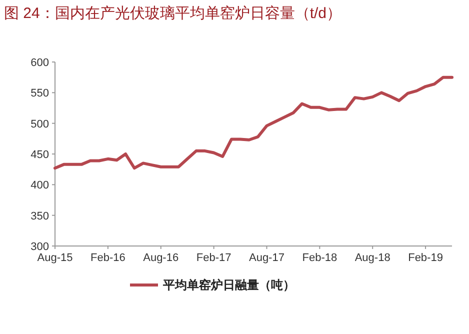 This screenshot has height=334, width=469. What do you see at coordinates (39, 216) in the screenshot?
I see `y-tick-label: 350` at bounding box center [39, 216].